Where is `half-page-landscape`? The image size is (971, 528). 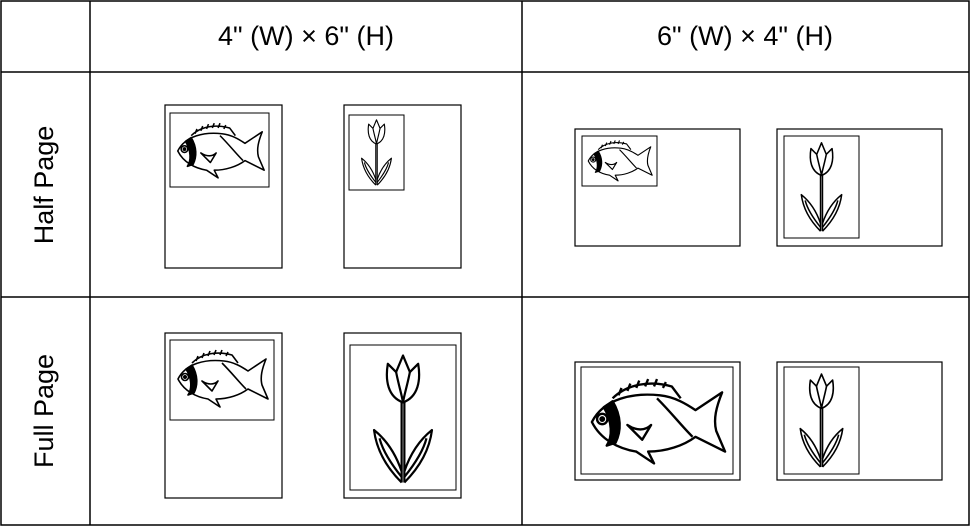 half-page-landscape is located at coordinates (758, 187).